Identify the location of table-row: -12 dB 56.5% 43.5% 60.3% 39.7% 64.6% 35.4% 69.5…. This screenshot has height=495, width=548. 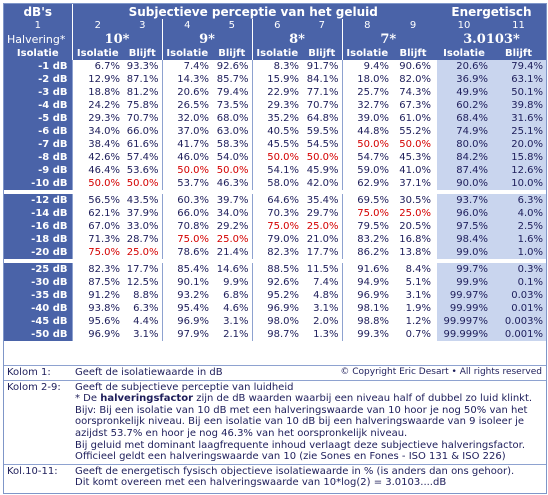
(275, 200).